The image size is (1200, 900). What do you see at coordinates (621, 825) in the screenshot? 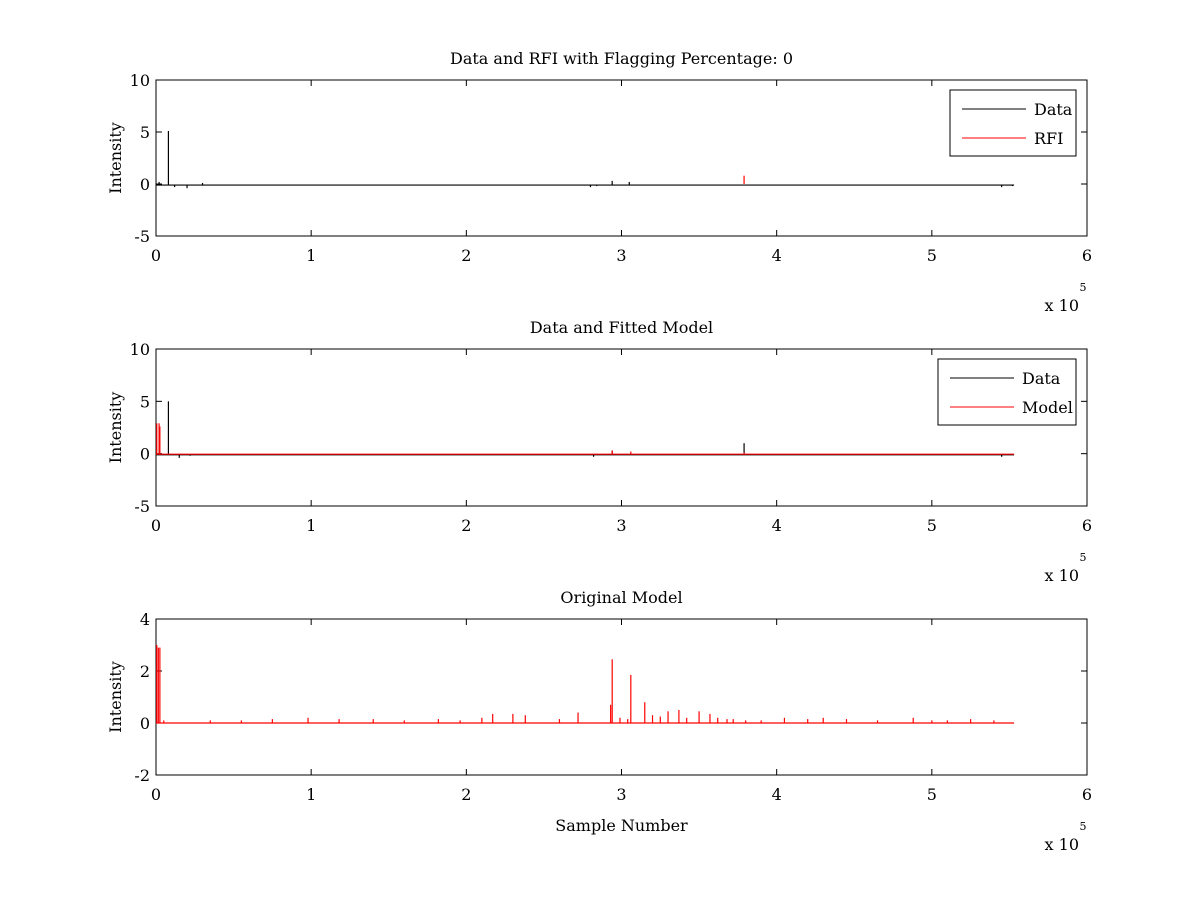
I see `x-axis-label: Sample Number` at bounding box center [621, 825].